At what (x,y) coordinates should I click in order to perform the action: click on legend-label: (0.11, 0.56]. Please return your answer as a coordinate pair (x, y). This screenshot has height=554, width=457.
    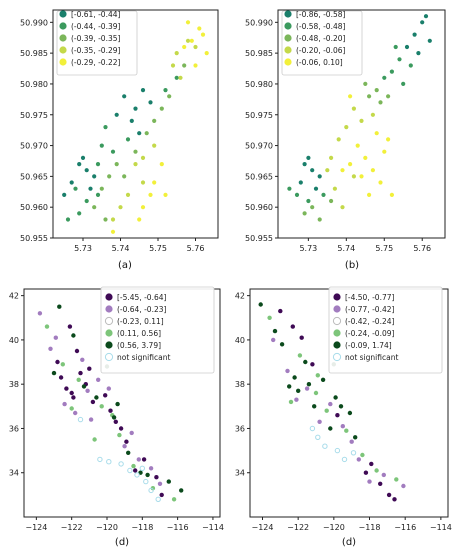
    Looking at the image, I should click on (139, 333).